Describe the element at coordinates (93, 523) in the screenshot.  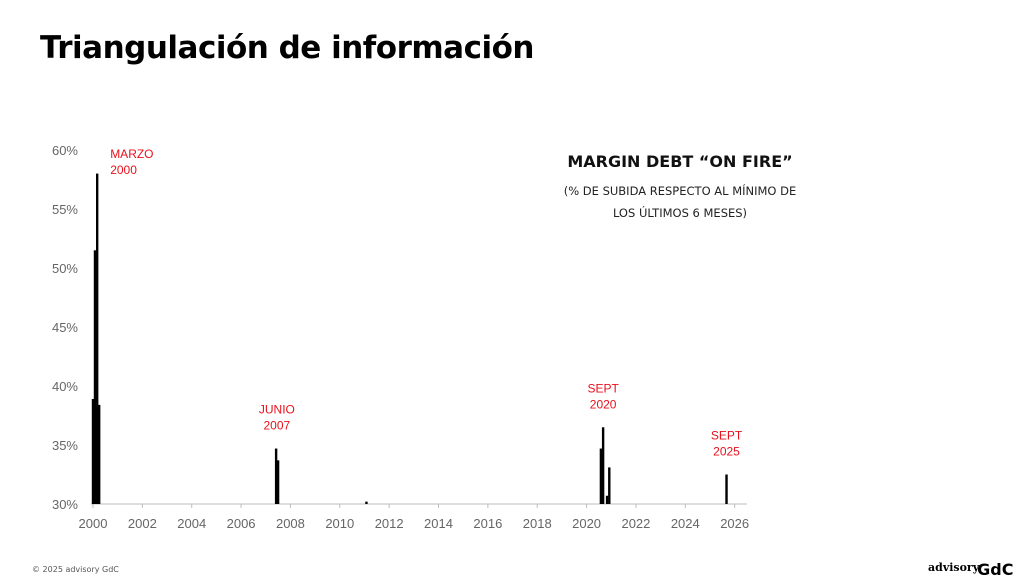
I see `x-tick-label: 2000` at that location.